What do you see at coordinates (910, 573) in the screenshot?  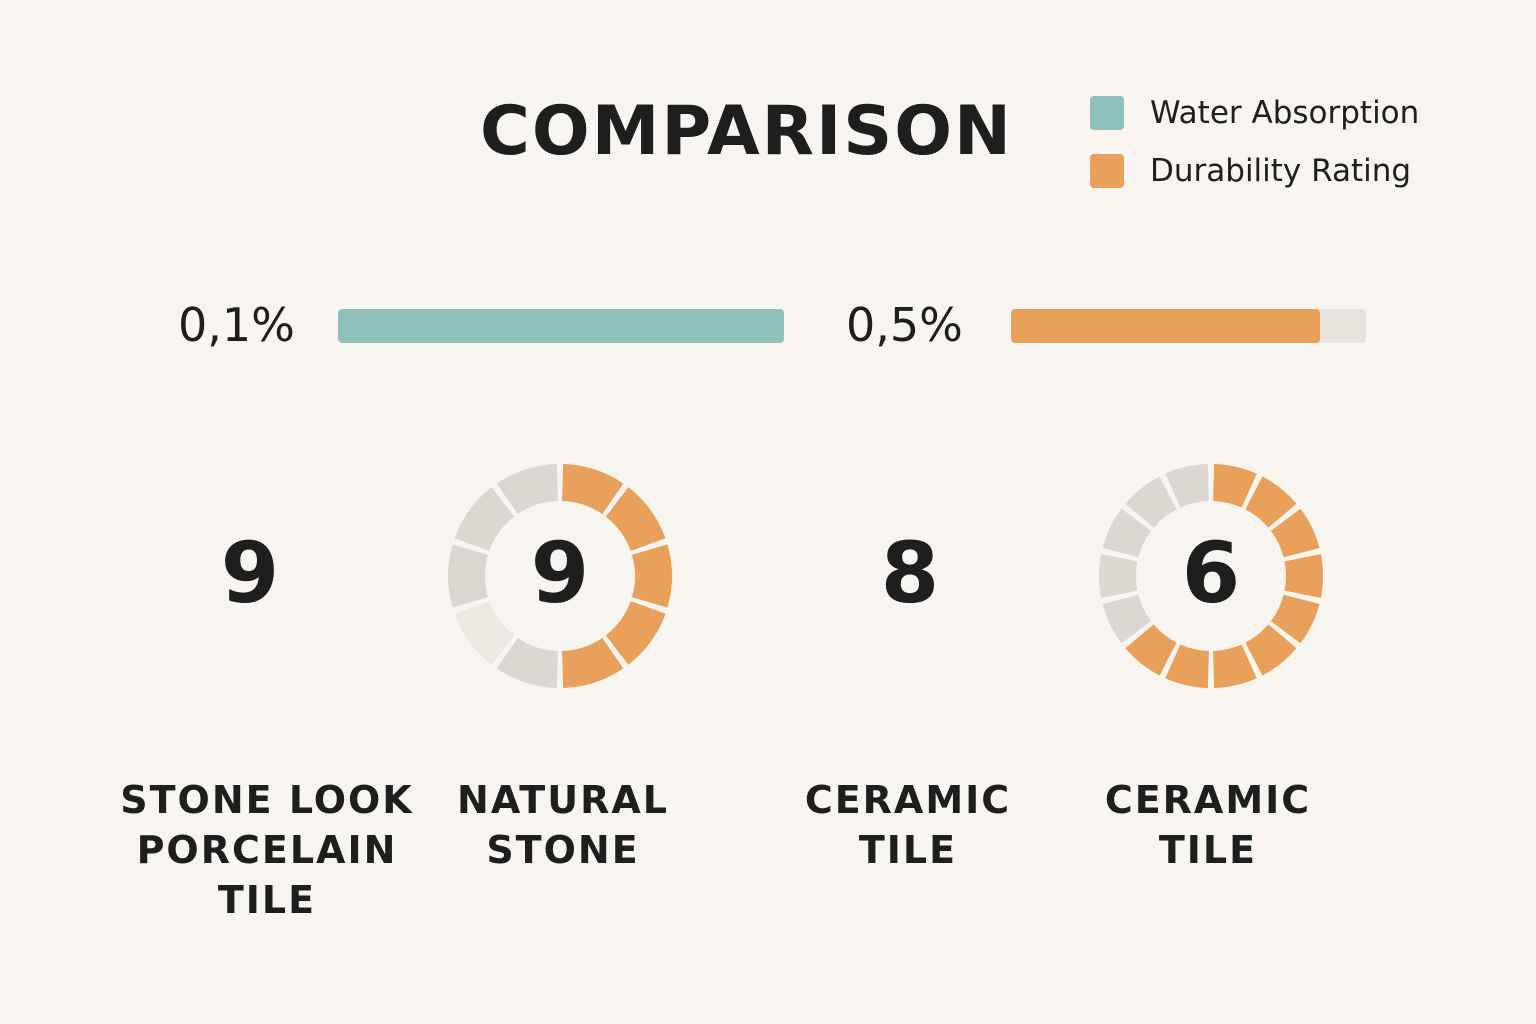 I see `rating-value-ceramic-tile-1: 8` at bounding box center [910, 573].